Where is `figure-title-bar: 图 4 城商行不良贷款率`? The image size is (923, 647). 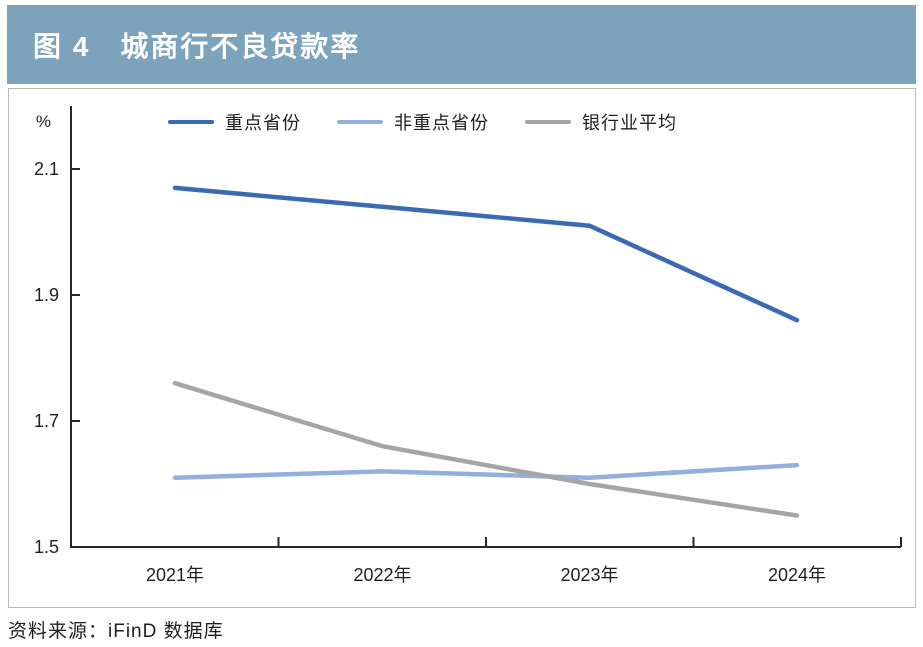 figure-title-bar: 图 4 城商行不良贷款率 is located at coordinates (461, 44).